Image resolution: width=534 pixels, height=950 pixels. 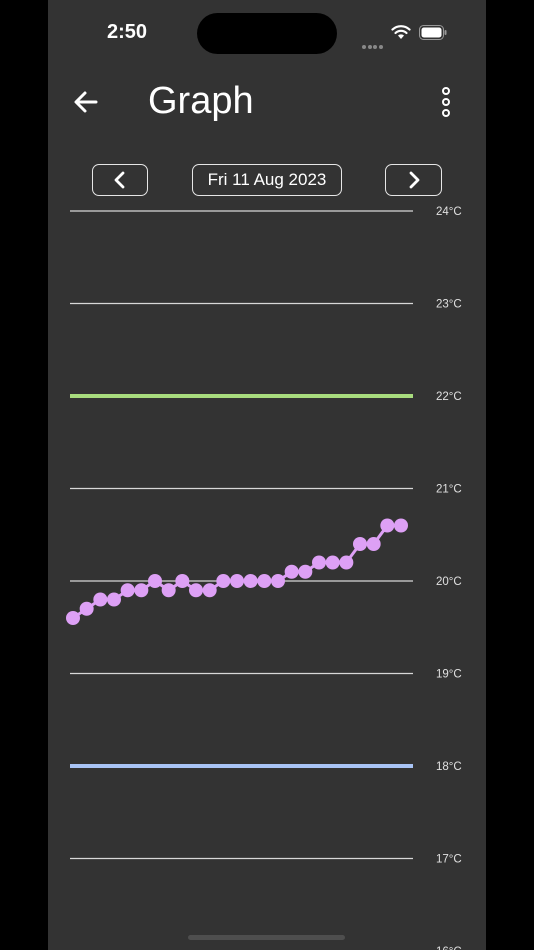 What do you see at coordinates (449, 212) in the screenshot?
I see `y-tick-label: 24°C` at bounding box center [449, 212].